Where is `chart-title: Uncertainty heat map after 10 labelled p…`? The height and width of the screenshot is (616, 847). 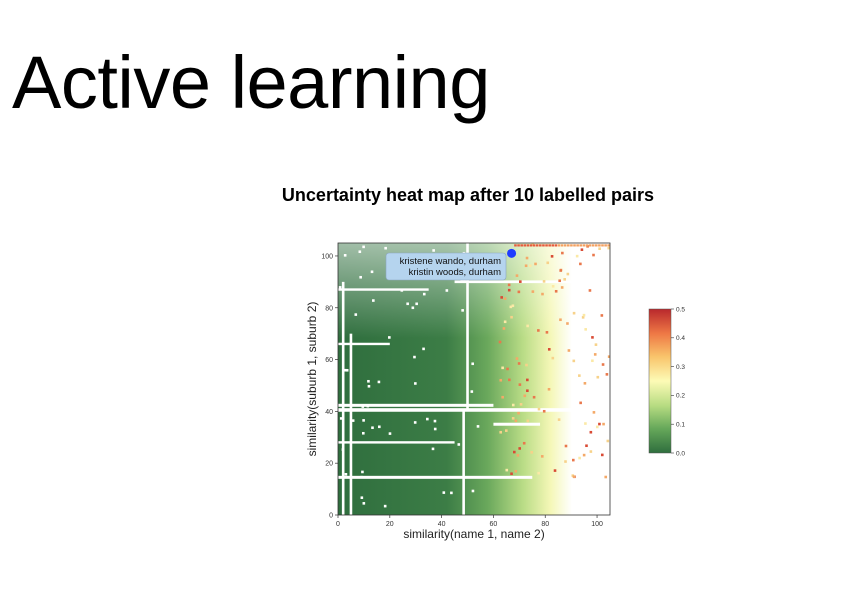 chart-title: Uncertainty heat map after 10 labelled p… is located at coordinates (468, 195).